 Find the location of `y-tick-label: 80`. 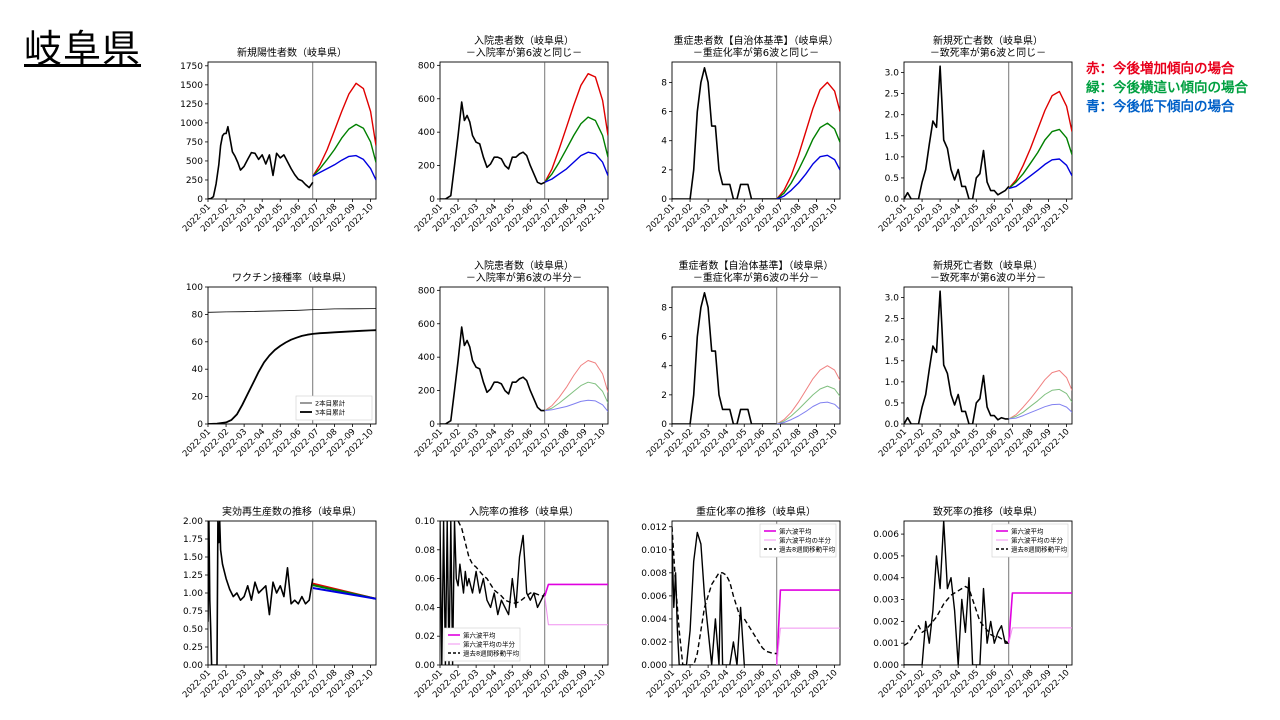

y-tick-label: 80 is located at coordinates (198, 315).